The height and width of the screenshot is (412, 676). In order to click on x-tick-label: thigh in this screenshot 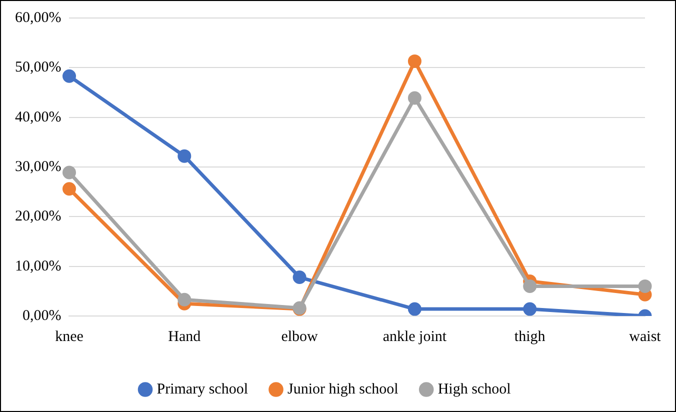, I will do `click(530, 336)`.